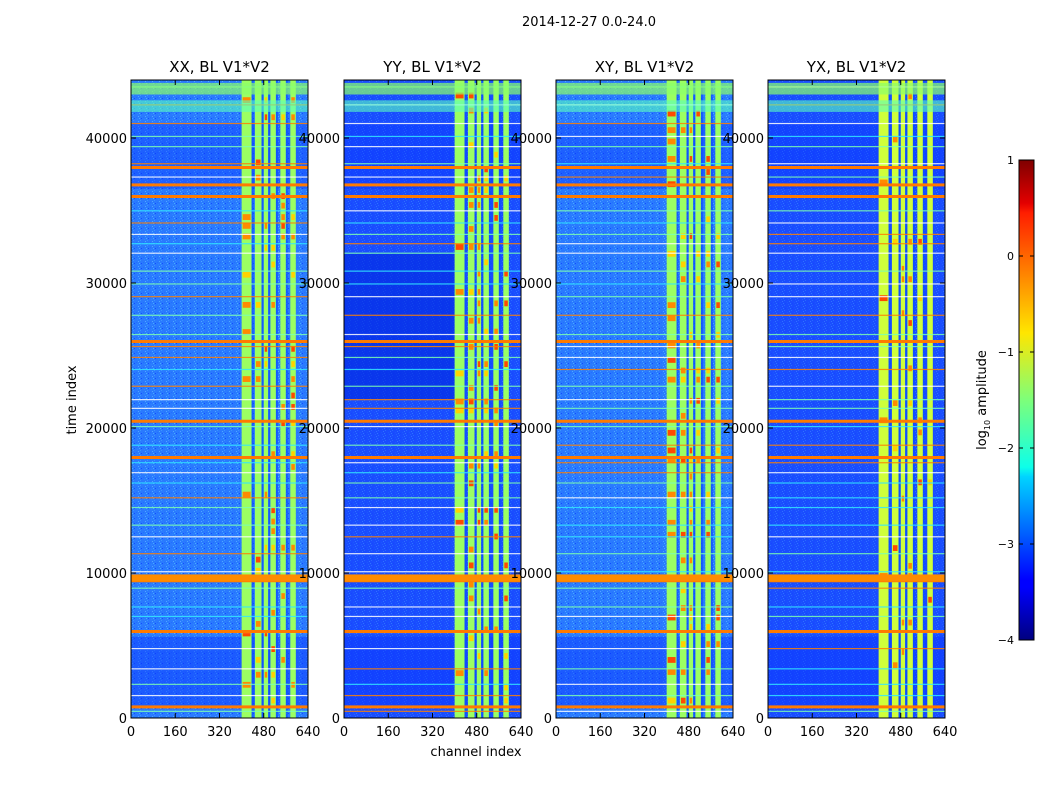 This screenshot has width=1050, height=800. Describe the element at coordinates (431, 67) in the screenshot. I see `panel-title: YY, BL V1*V2` at that location.